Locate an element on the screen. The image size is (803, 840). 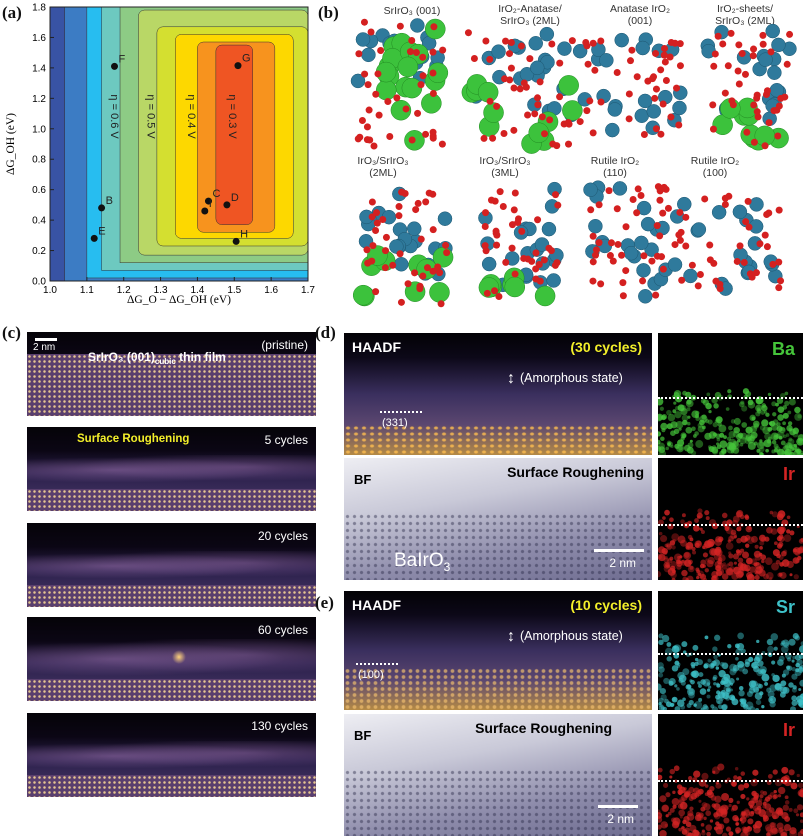
structure-label: Anatase IrO₂ (001) is located at coordinates (640, 15).